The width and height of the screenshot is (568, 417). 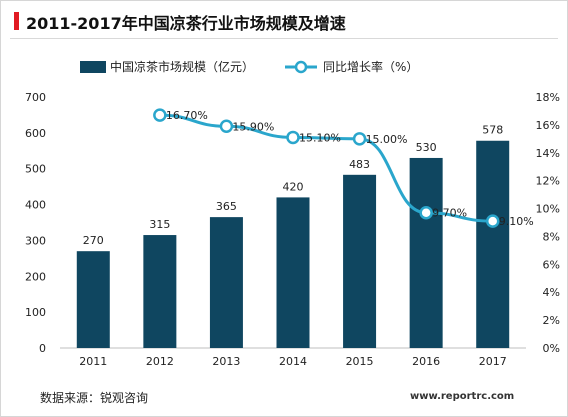 What do you see at coordinates (16, 21) in the screenshot?
I see `title-accent-mark` at bounding box center [16, 21].